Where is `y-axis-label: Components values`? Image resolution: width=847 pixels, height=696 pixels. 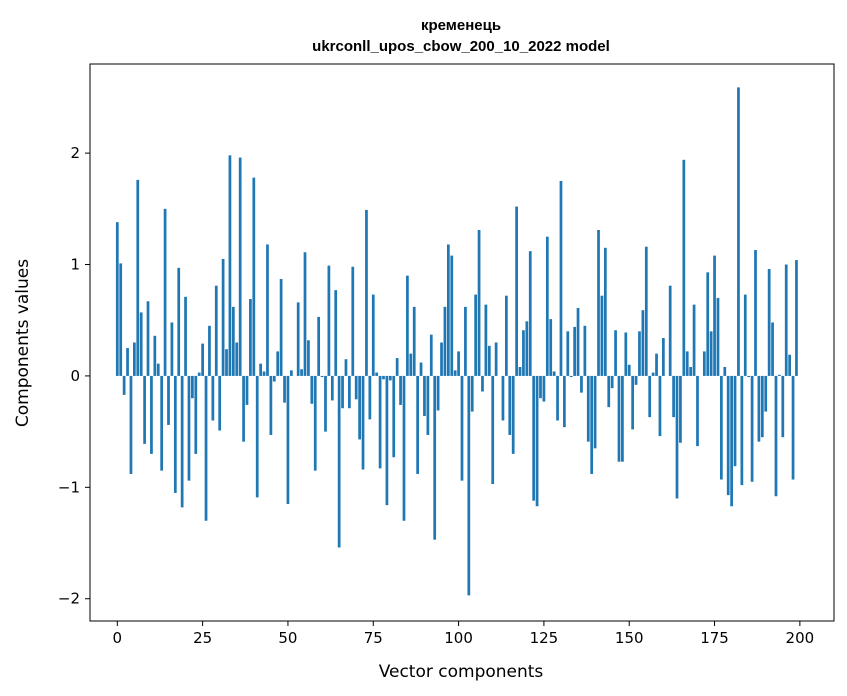 y-axis-label: Components values is located at coordinates (23, 343).